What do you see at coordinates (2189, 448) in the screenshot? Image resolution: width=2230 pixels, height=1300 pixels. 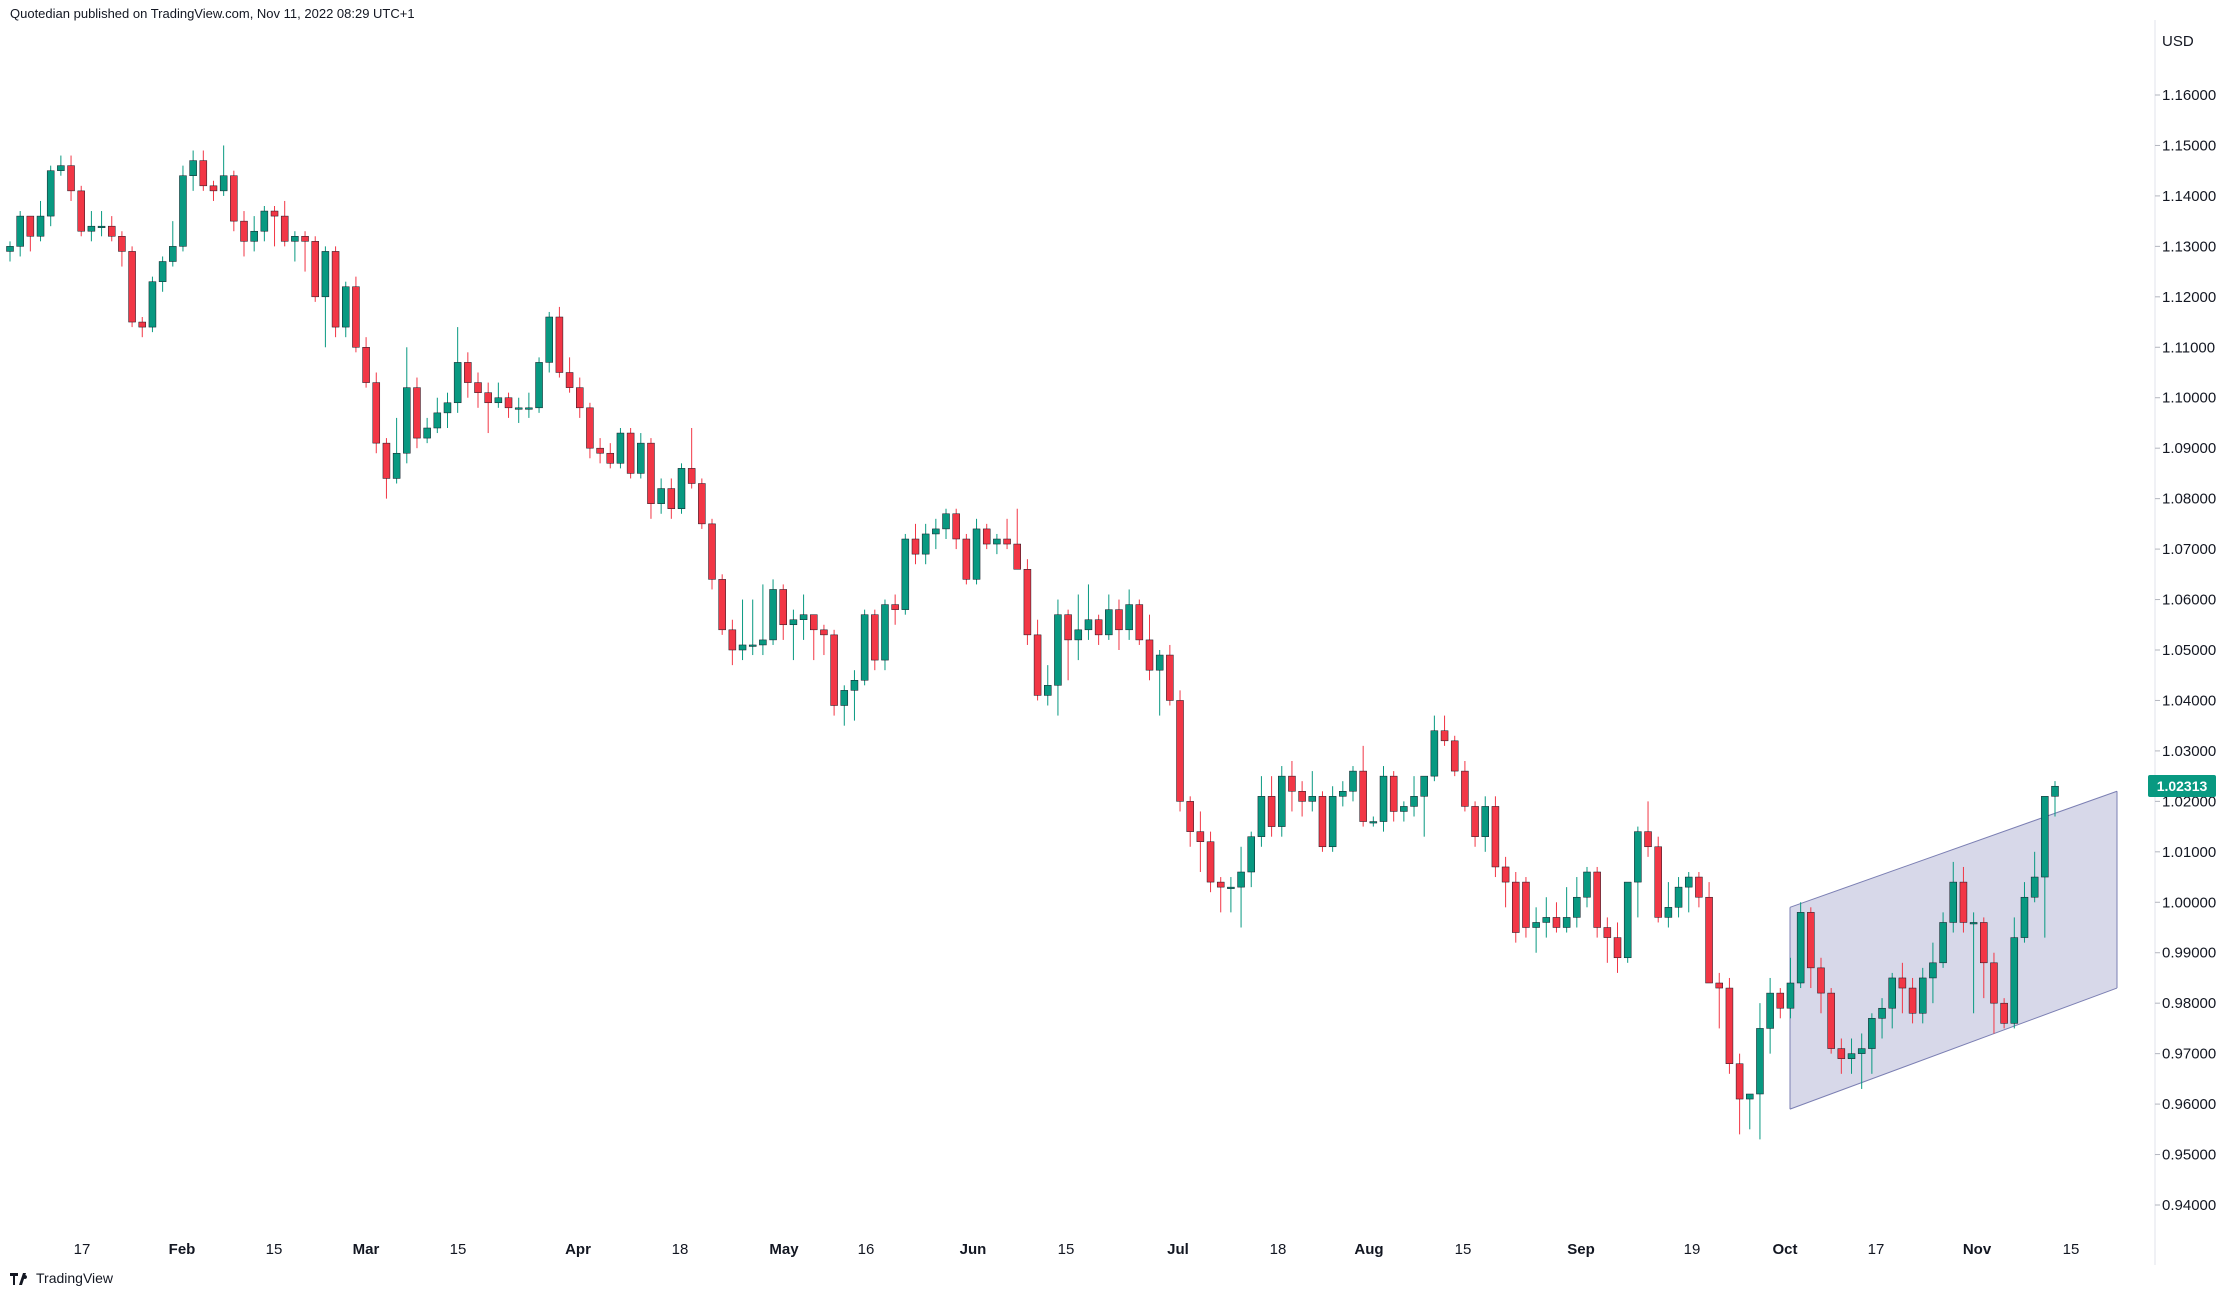 I see `price-tick-label: 1.09000` at bounding box center [2189, 448].